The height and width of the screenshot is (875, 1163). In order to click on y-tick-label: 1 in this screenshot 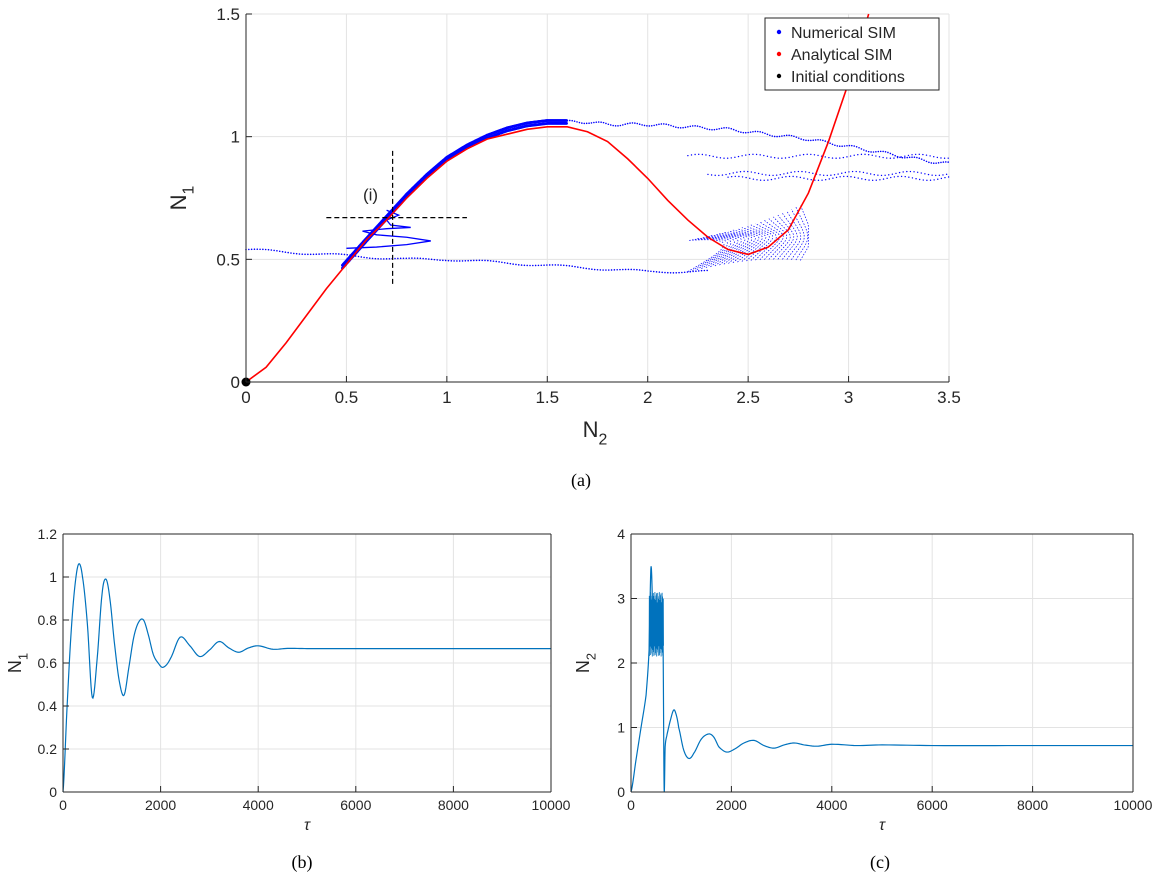, I will do `click(235, 137)`.